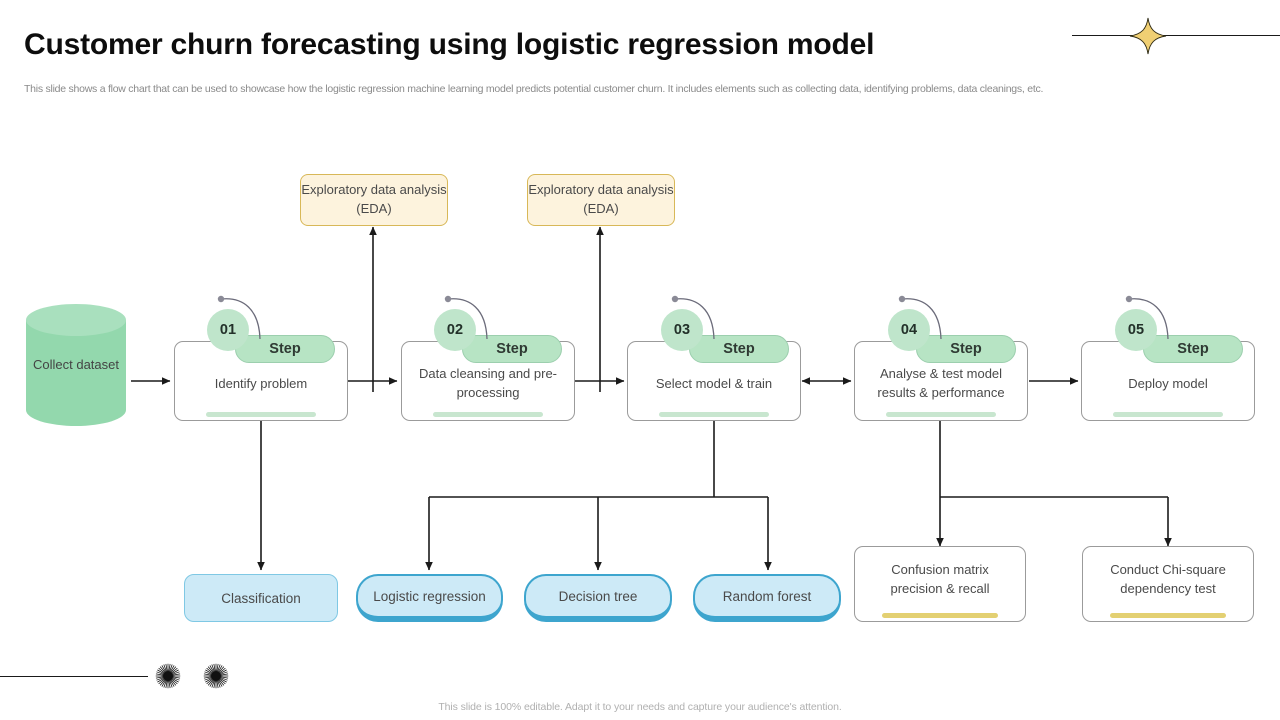 This screenshot has height=720, width=1280. I want to click on step-card-04-underbar, so click(941, 414).